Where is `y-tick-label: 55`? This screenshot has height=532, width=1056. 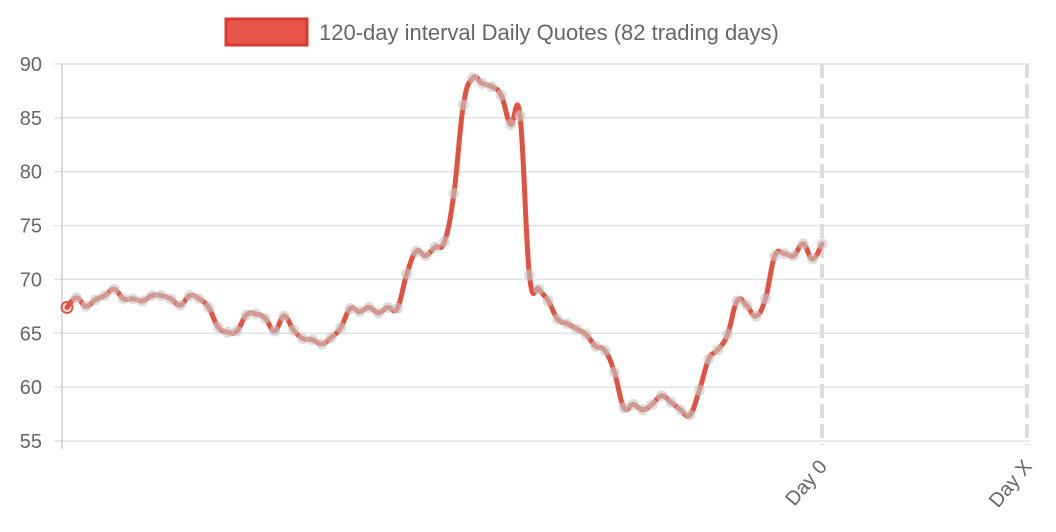 y-tick-label: 55 is located at coordinates (31, 442).